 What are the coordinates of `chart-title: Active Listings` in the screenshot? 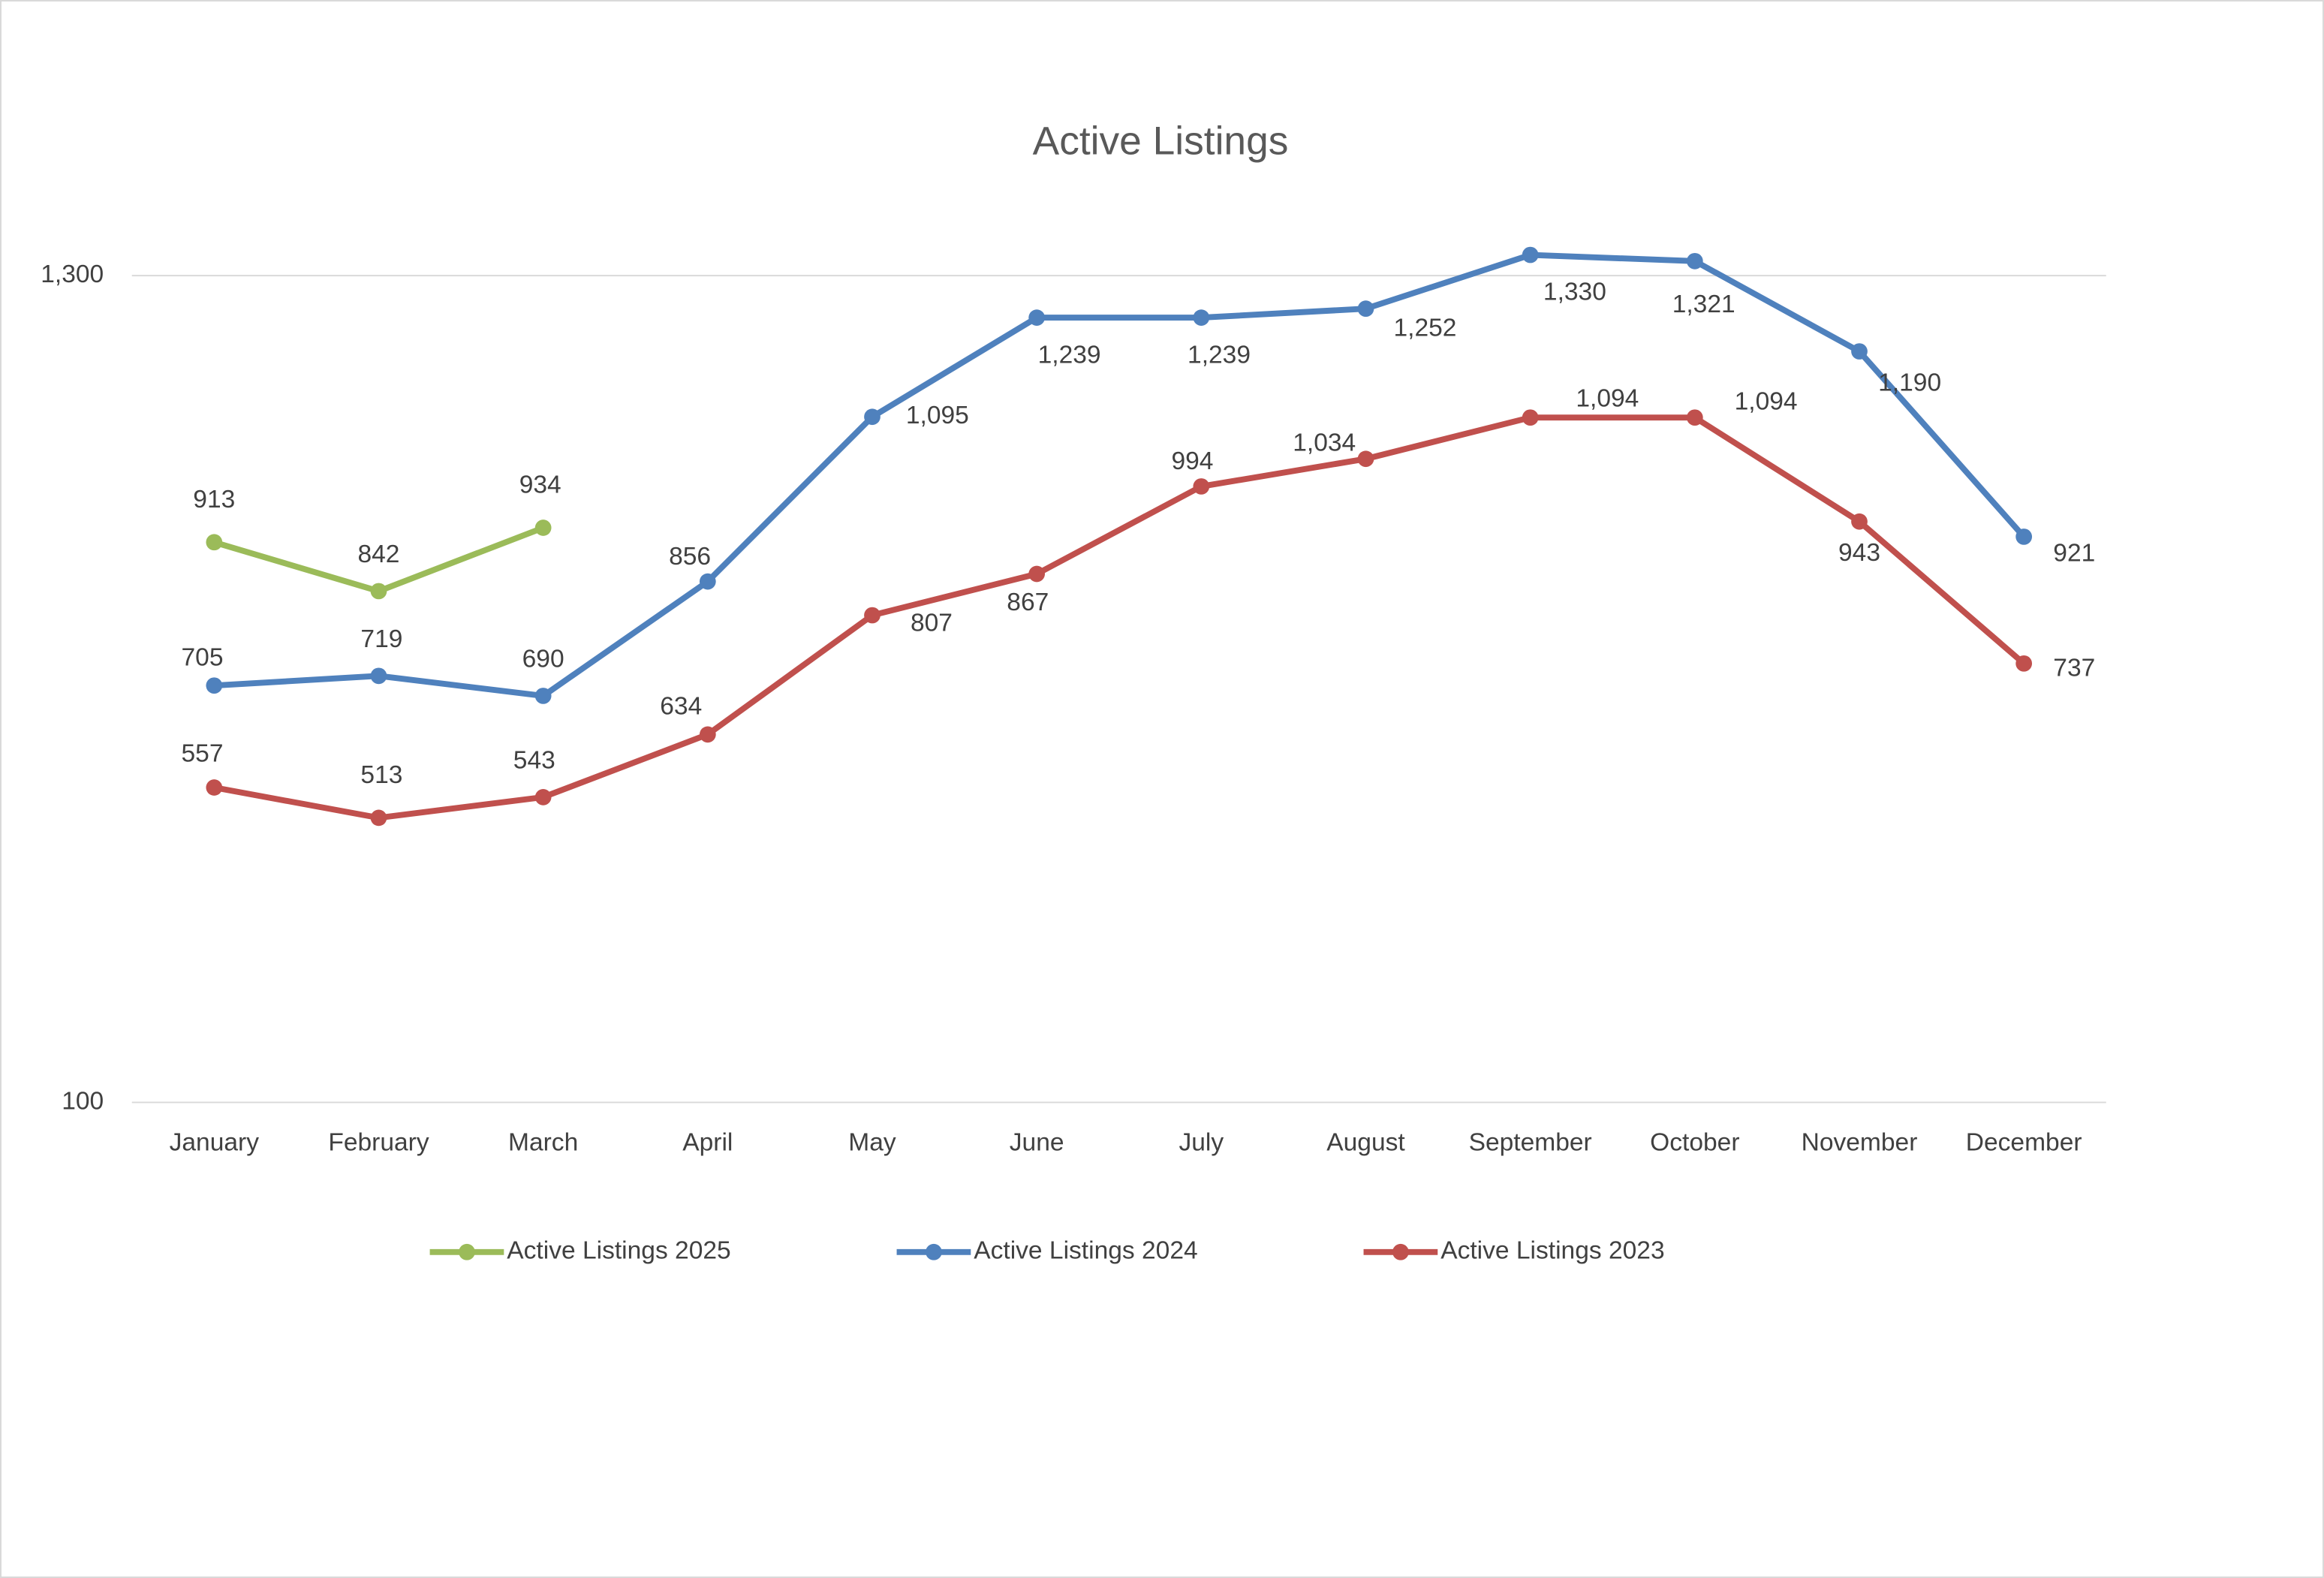 It's located at (1161, 141).